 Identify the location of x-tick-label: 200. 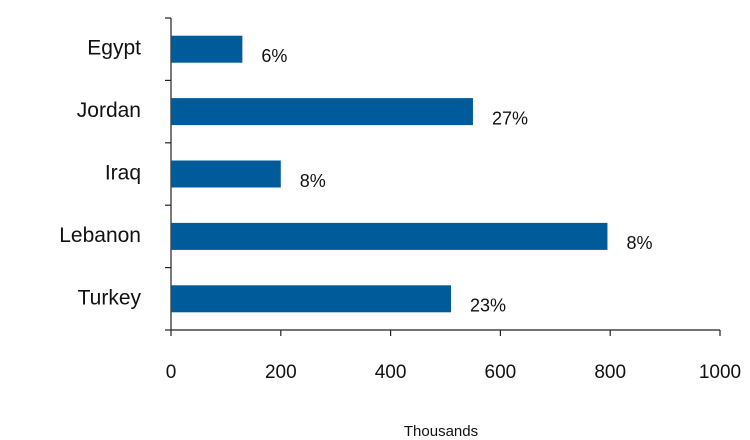
(281, 372).